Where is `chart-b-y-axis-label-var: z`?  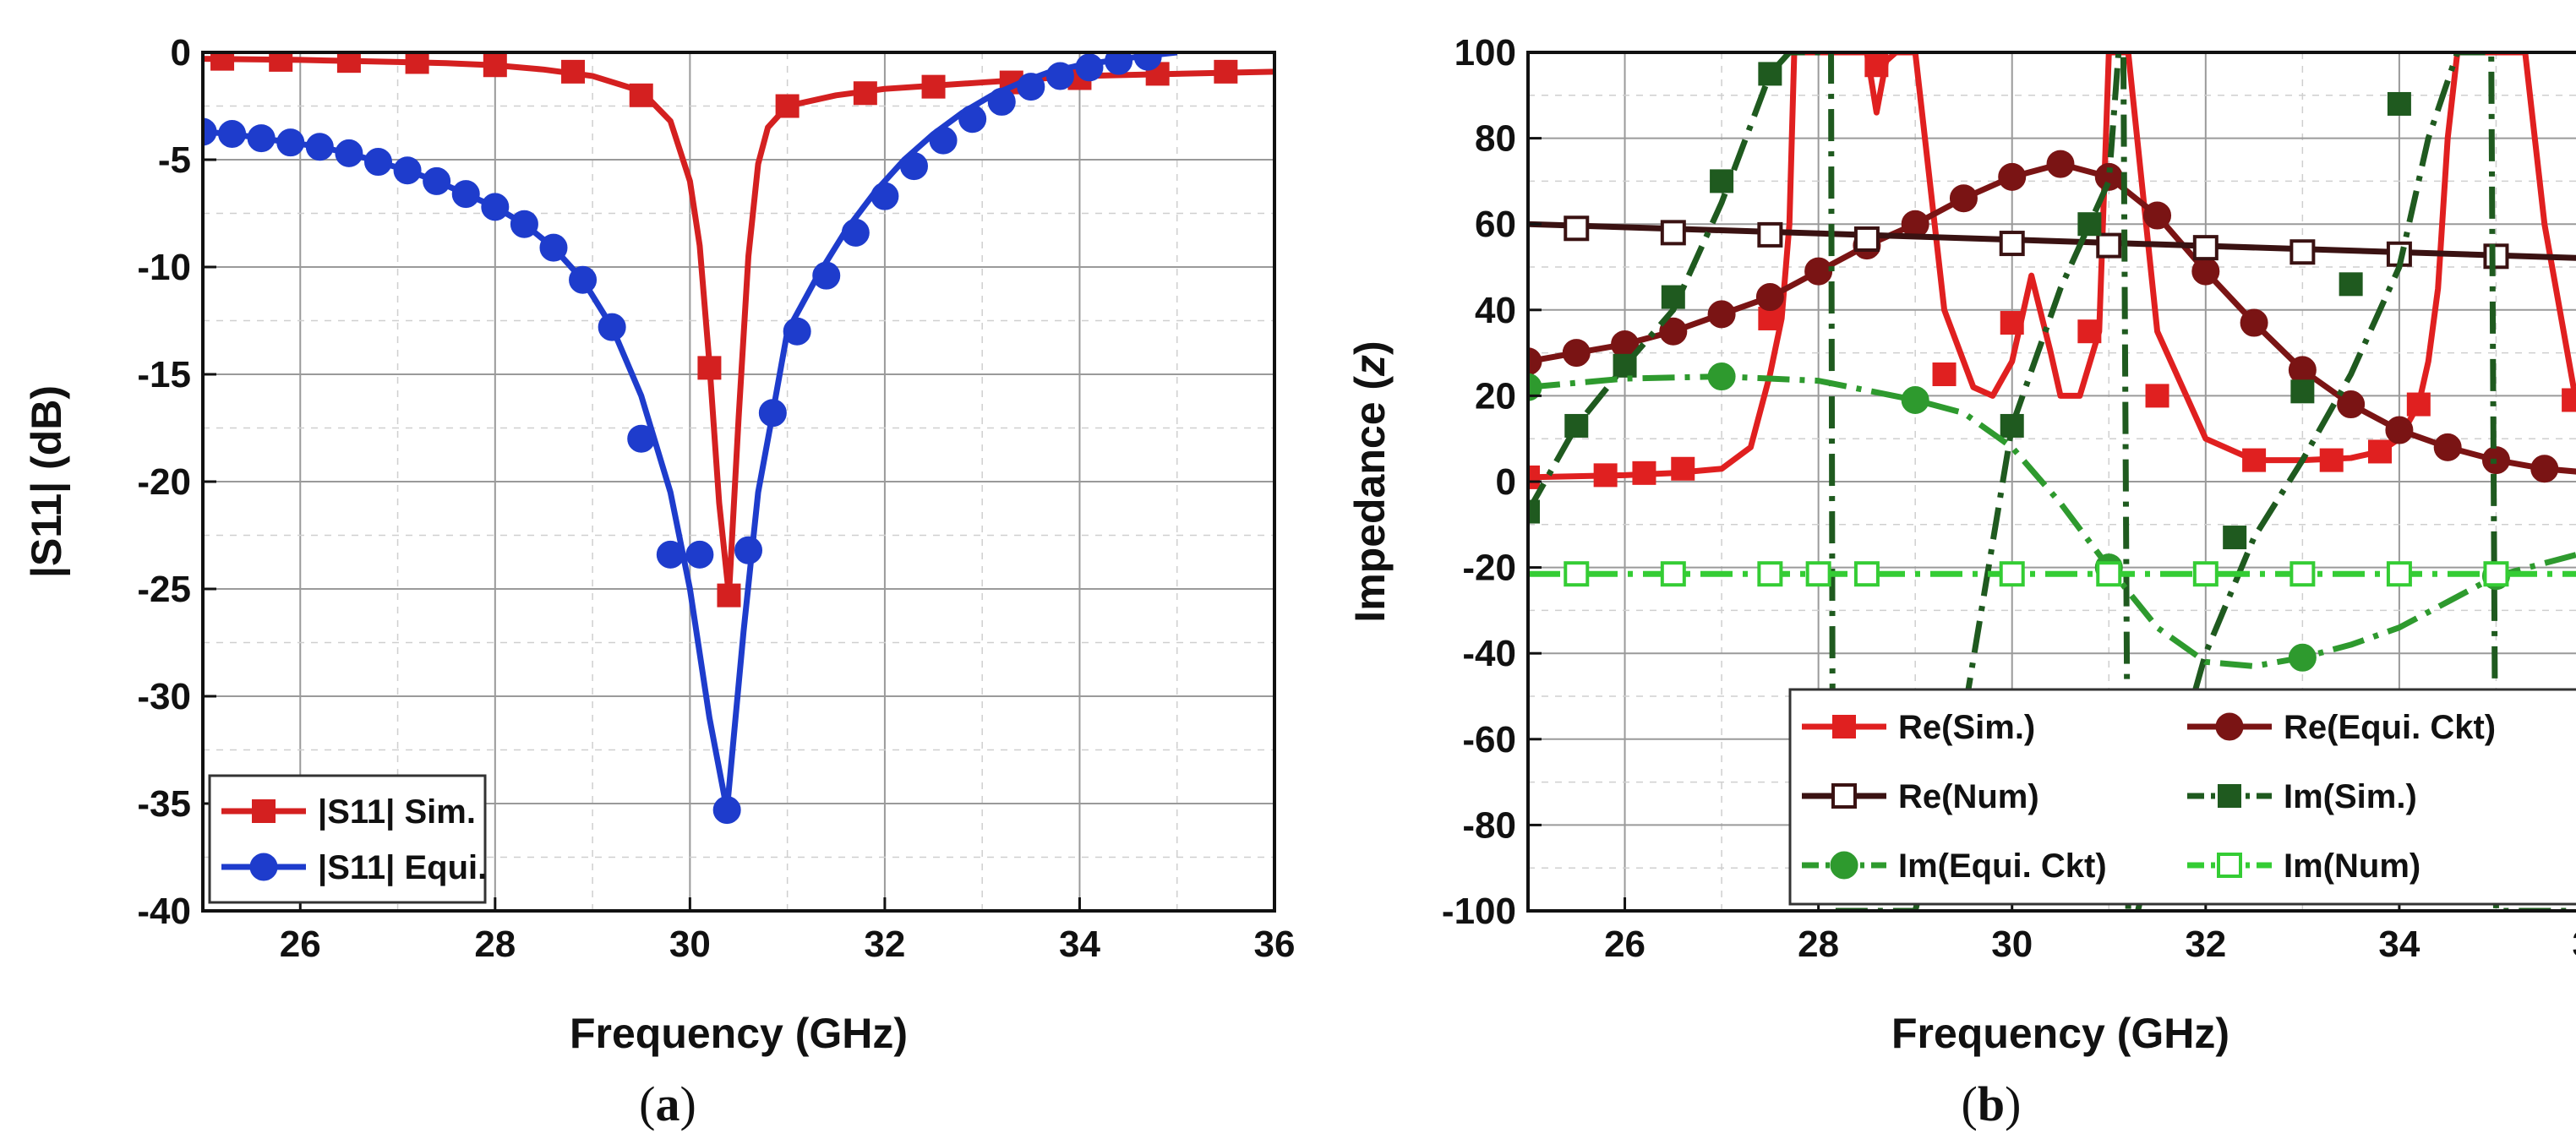
chart-b-y-axis-label-var: z is located at coordinates (1370, 366).